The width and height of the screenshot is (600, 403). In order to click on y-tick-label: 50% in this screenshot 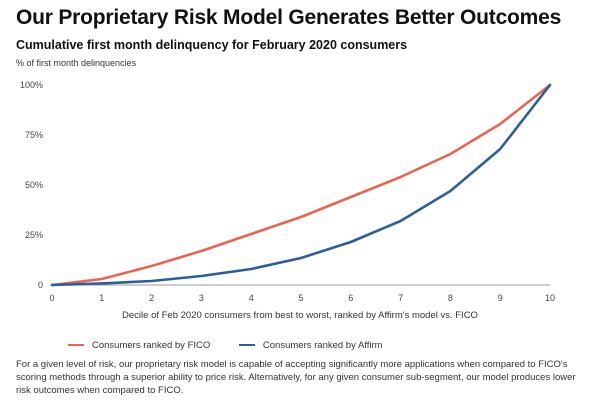, I will do `click(34, 185)`.